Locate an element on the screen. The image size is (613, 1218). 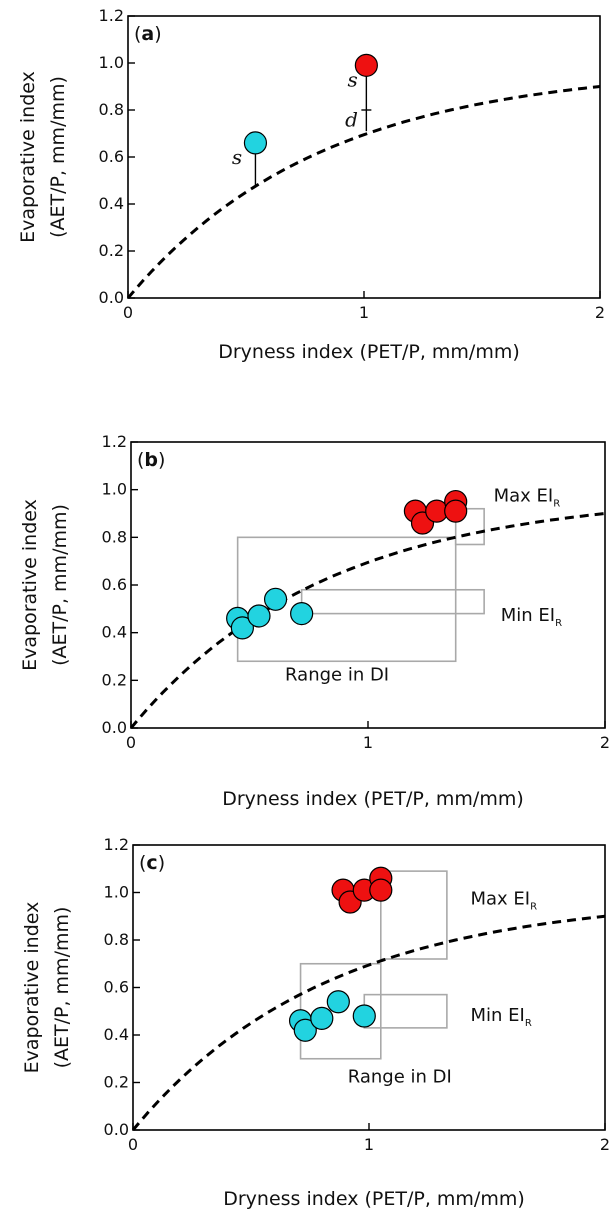
annotation: d is located at coordinates (351, 119).